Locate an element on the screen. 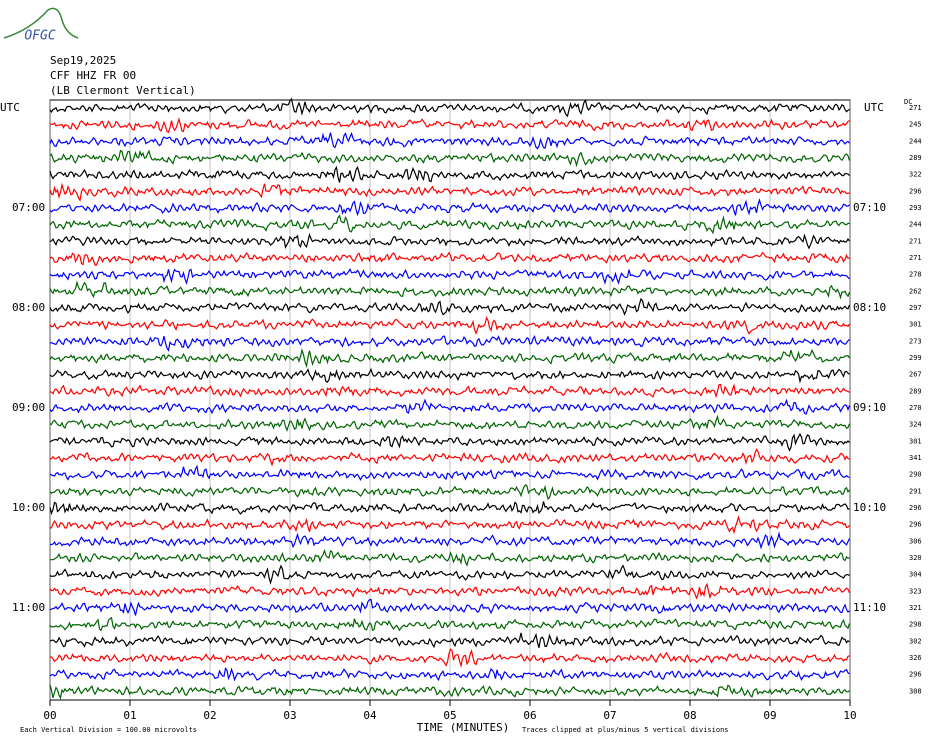  header-line: Sep19,2025 is located at coordinates (83, 60).